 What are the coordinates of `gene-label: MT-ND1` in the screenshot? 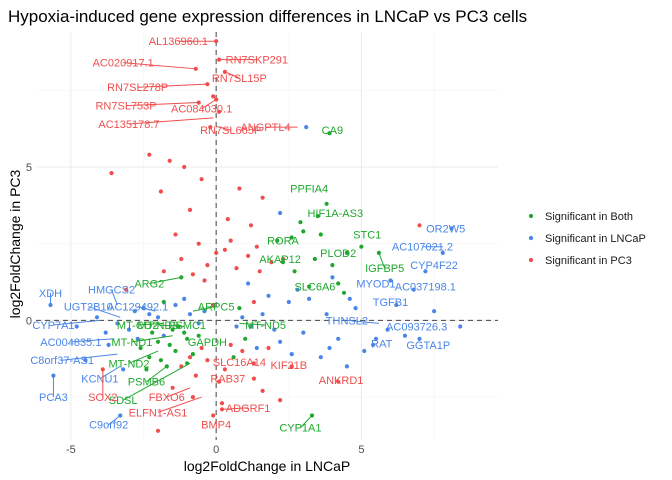 It's located at (131, 343).